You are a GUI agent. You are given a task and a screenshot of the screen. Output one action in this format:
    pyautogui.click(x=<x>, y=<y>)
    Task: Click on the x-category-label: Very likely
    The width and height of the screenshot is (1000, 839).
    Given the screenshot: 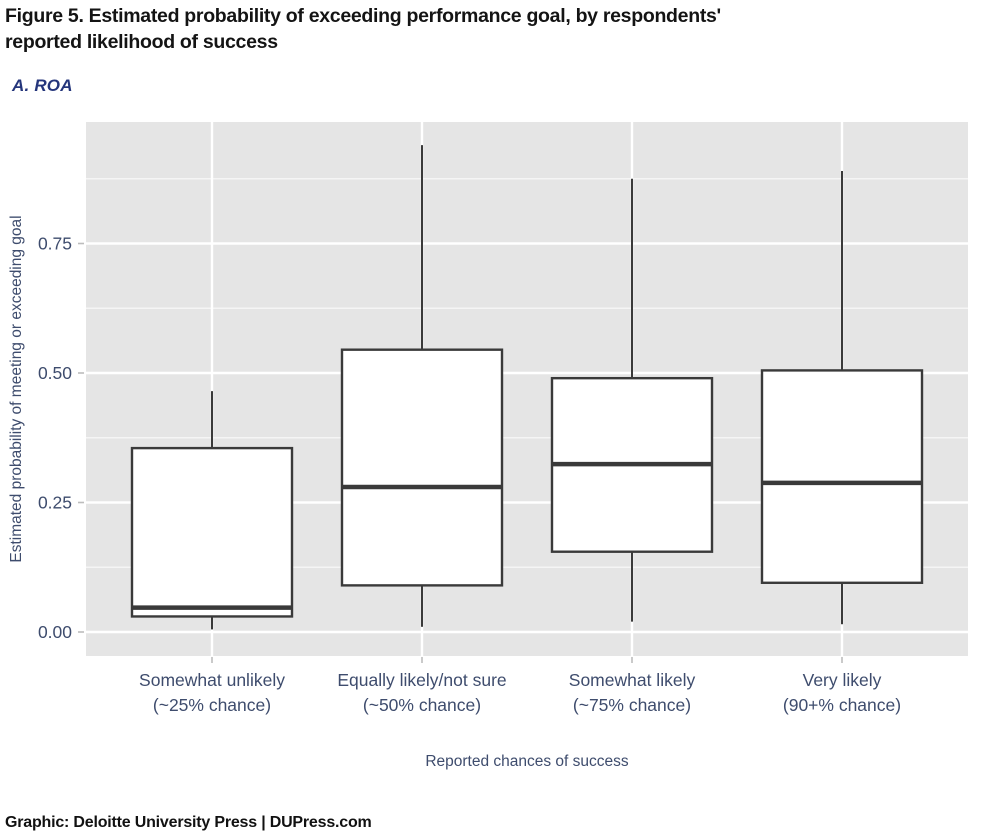 What is the action you would take?
    pyautogui.click(x=842, y=680)
    